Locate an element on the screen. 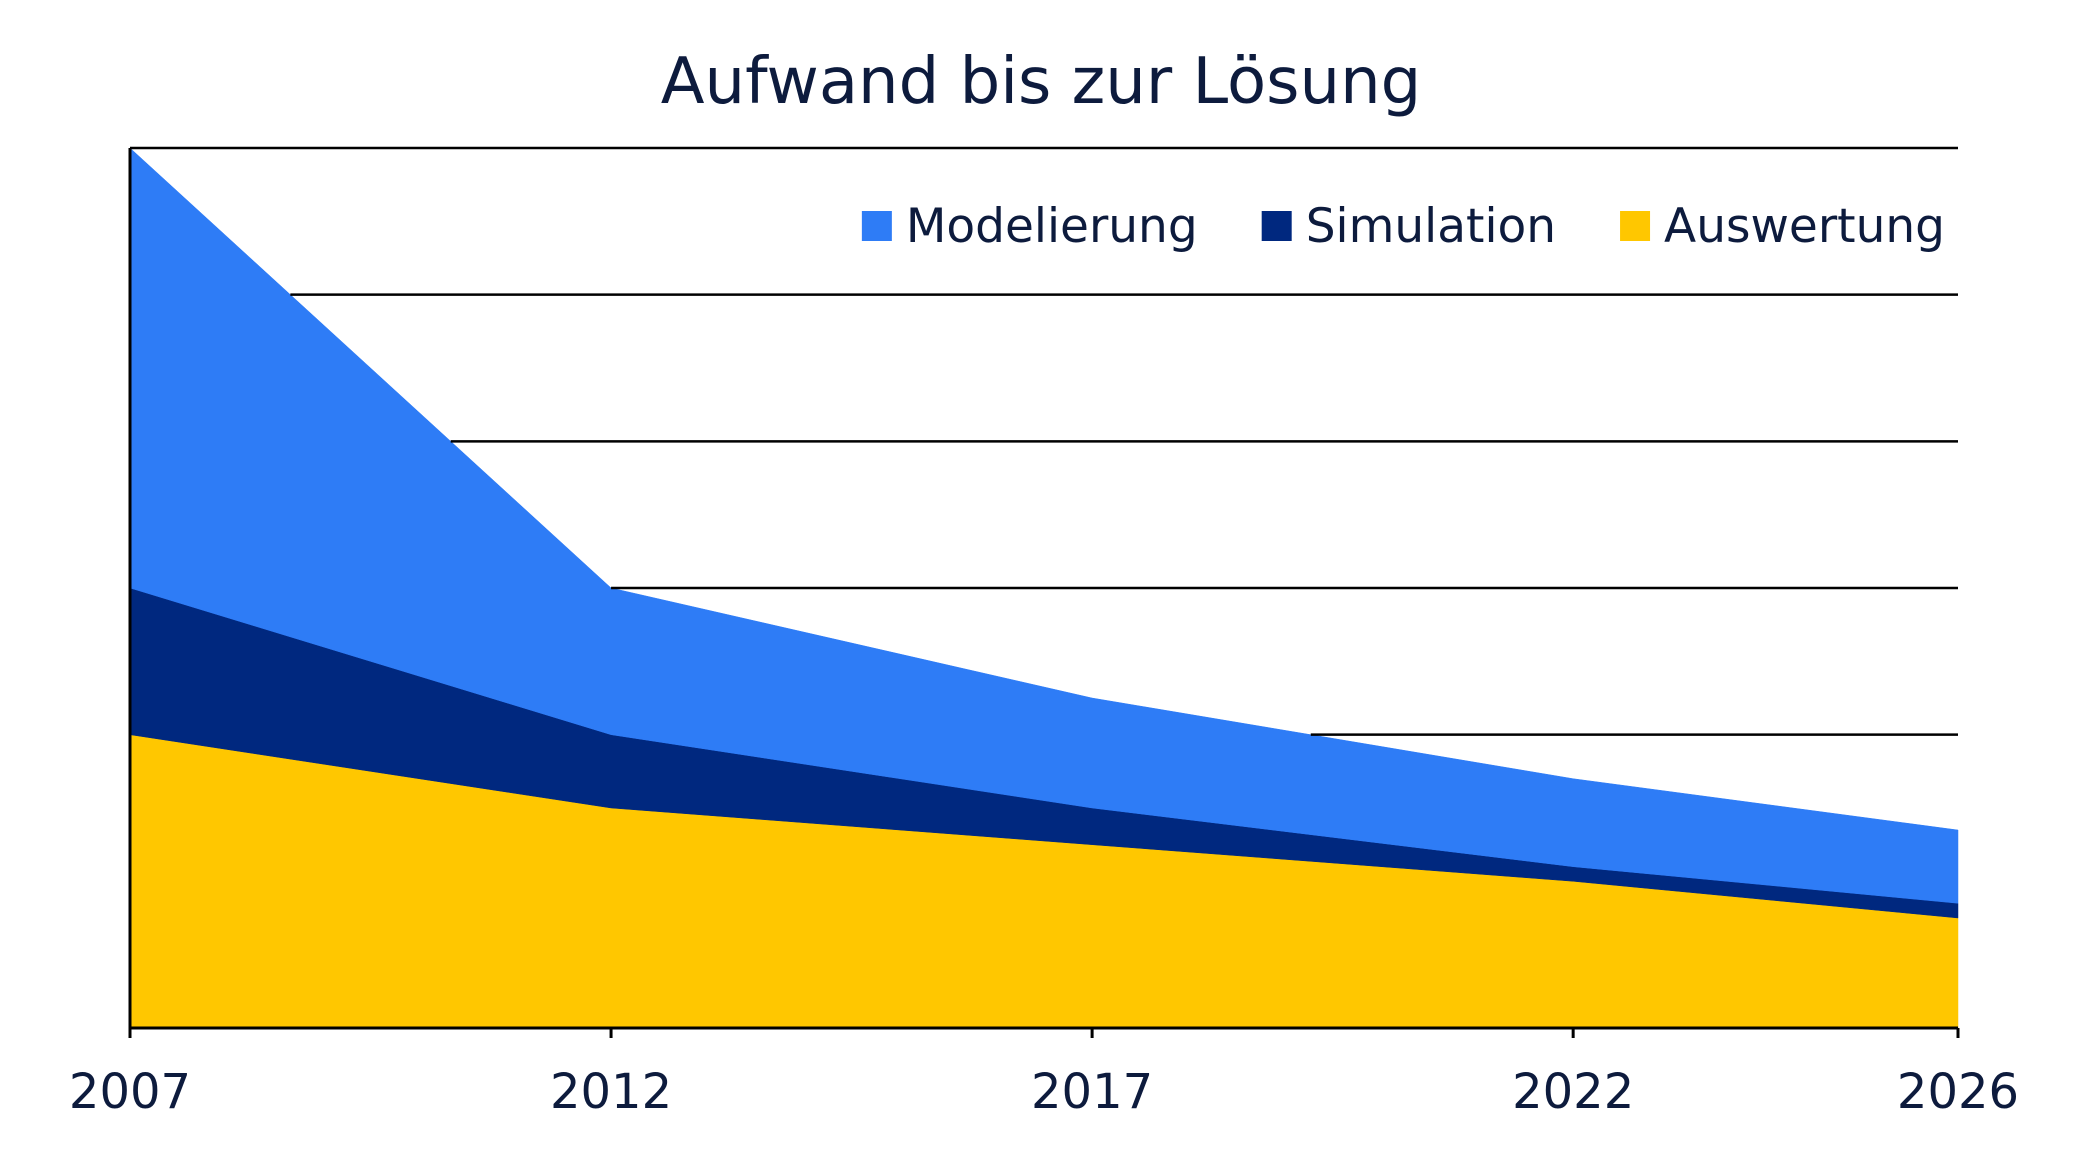  x-tick-label-2012: 2012 is located at coordinates (611, 1092).